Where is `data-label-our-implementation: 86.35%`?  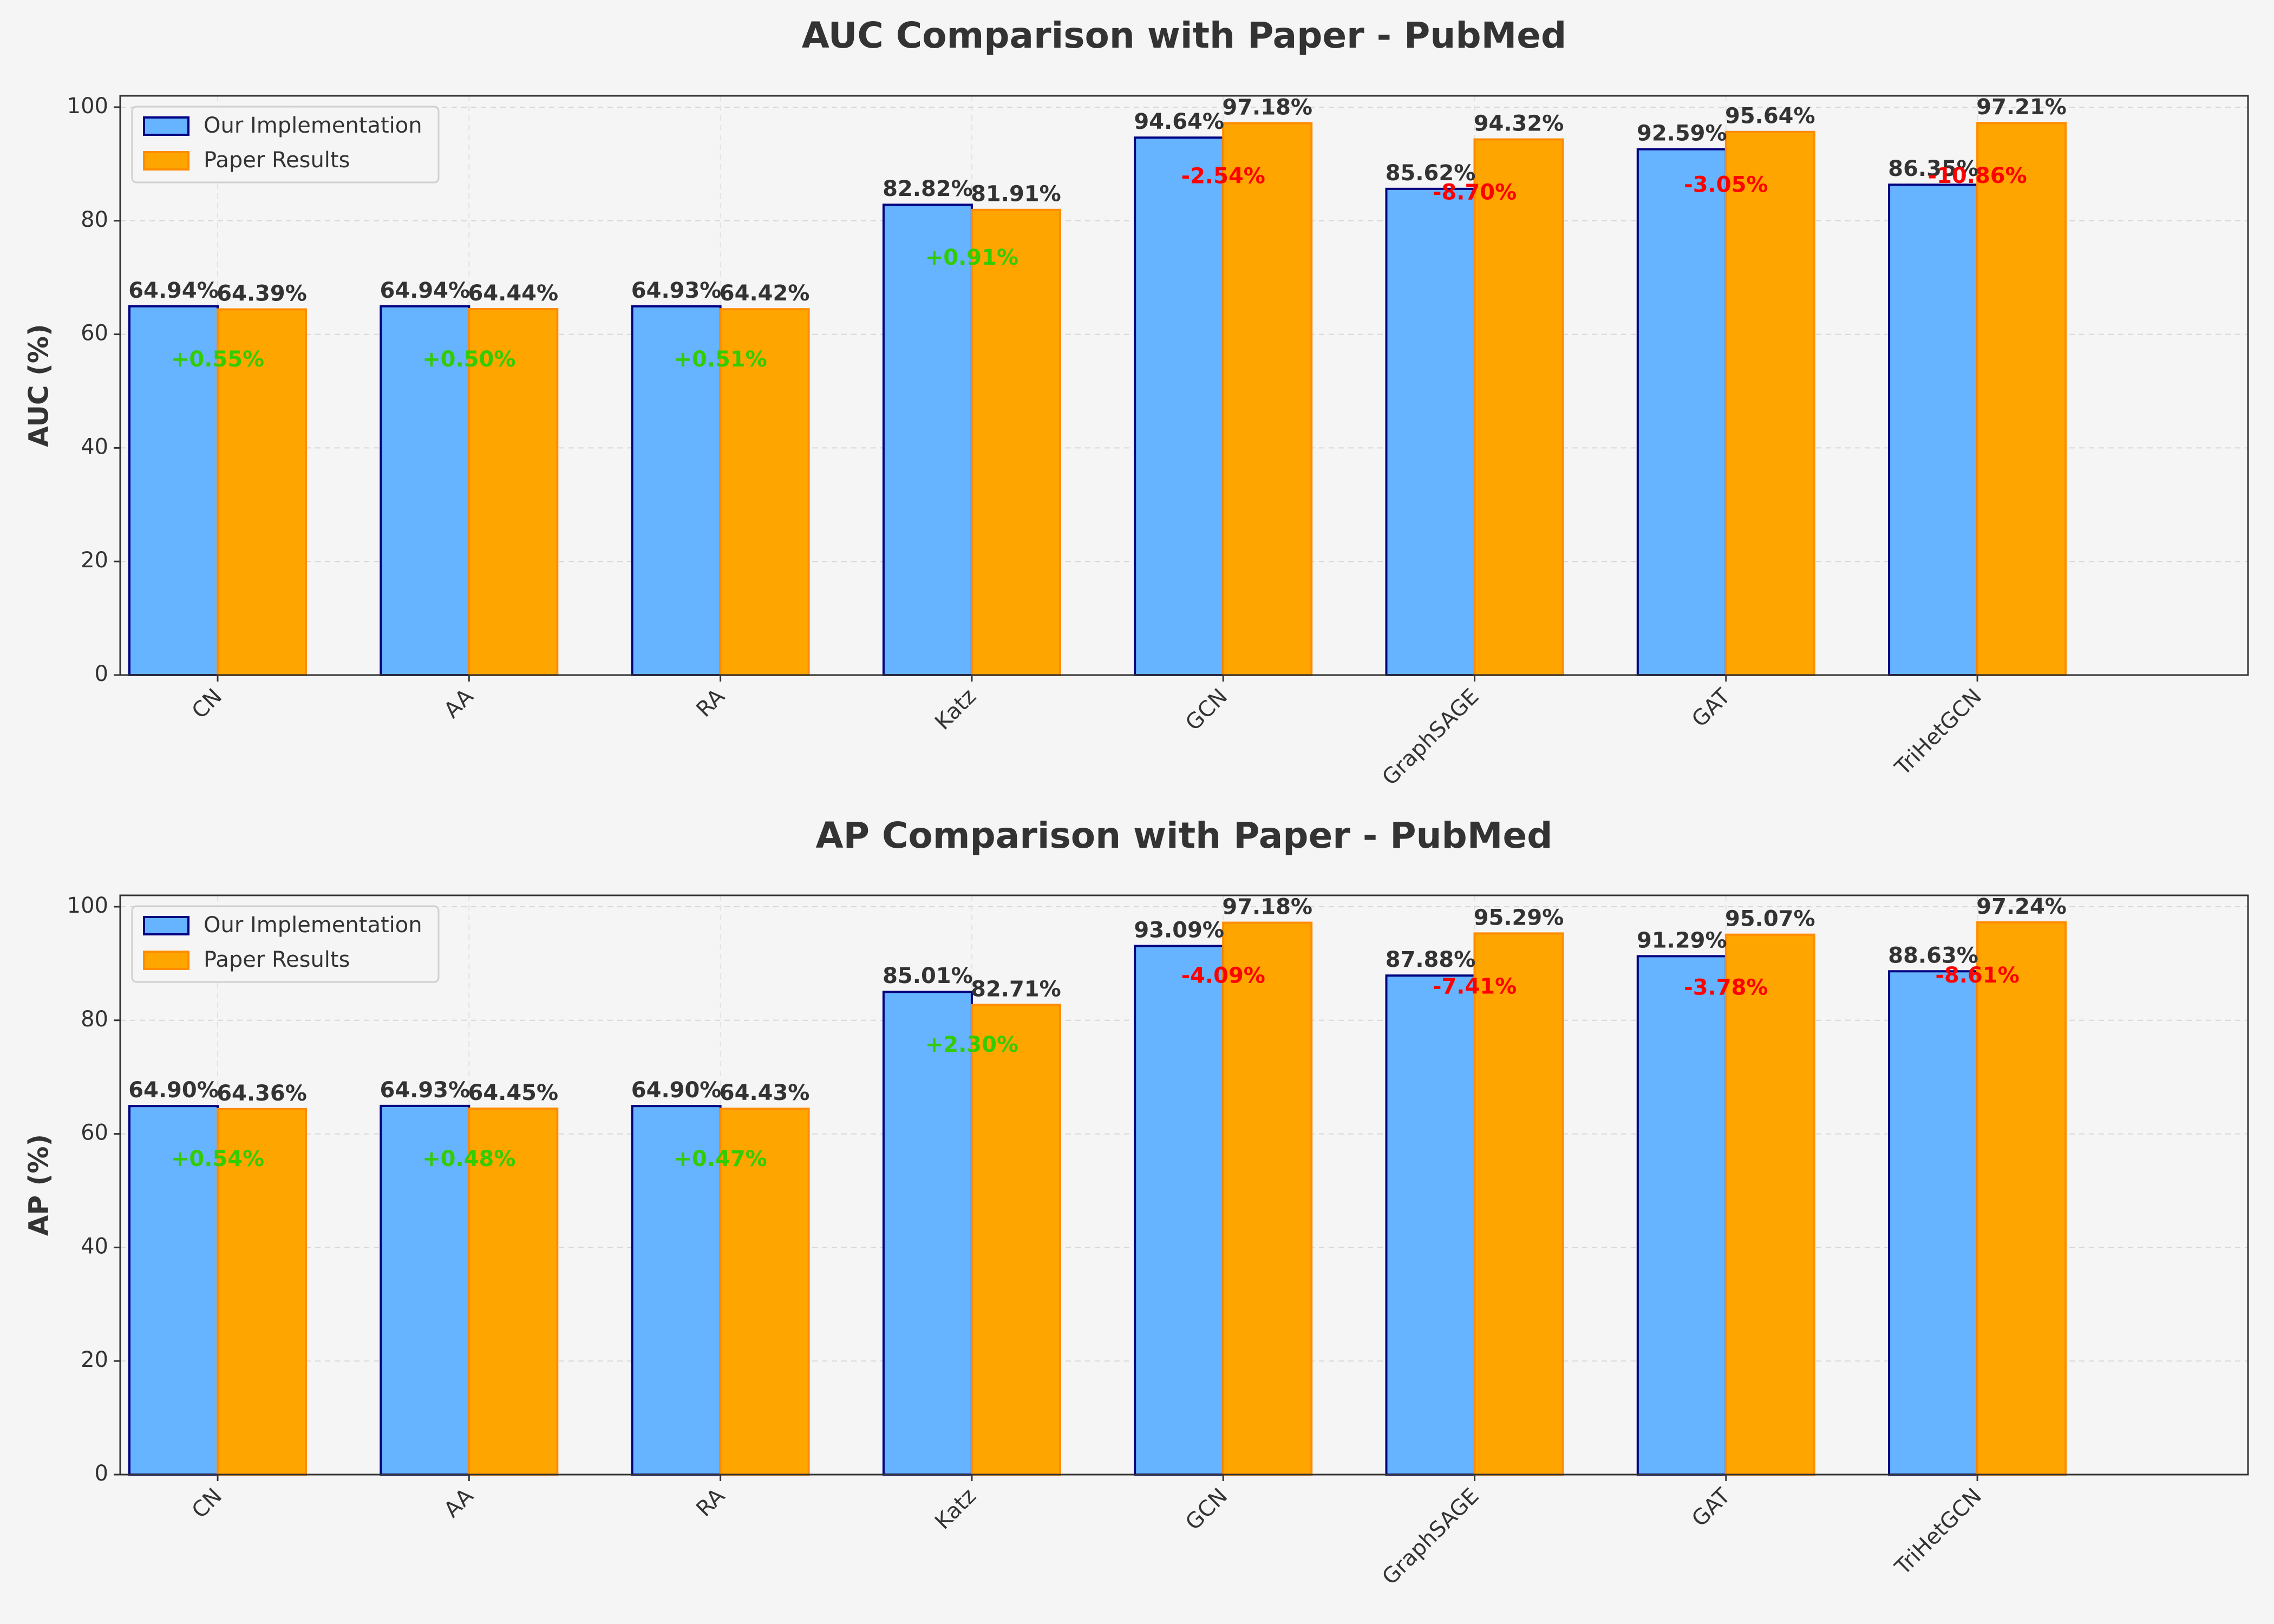 data-label-our-implementation: 86.35% is located at coordinates (1933, 168).